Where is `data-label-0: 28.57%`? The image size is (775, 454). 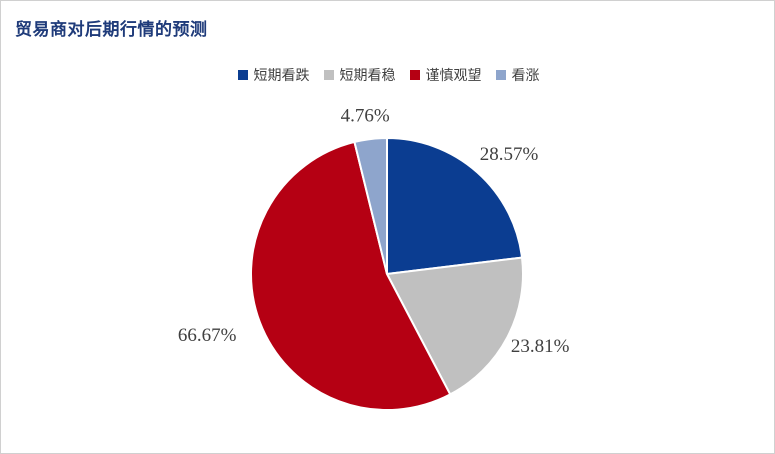
data-label-0: 28.57% is located at coordinates (509, 154).